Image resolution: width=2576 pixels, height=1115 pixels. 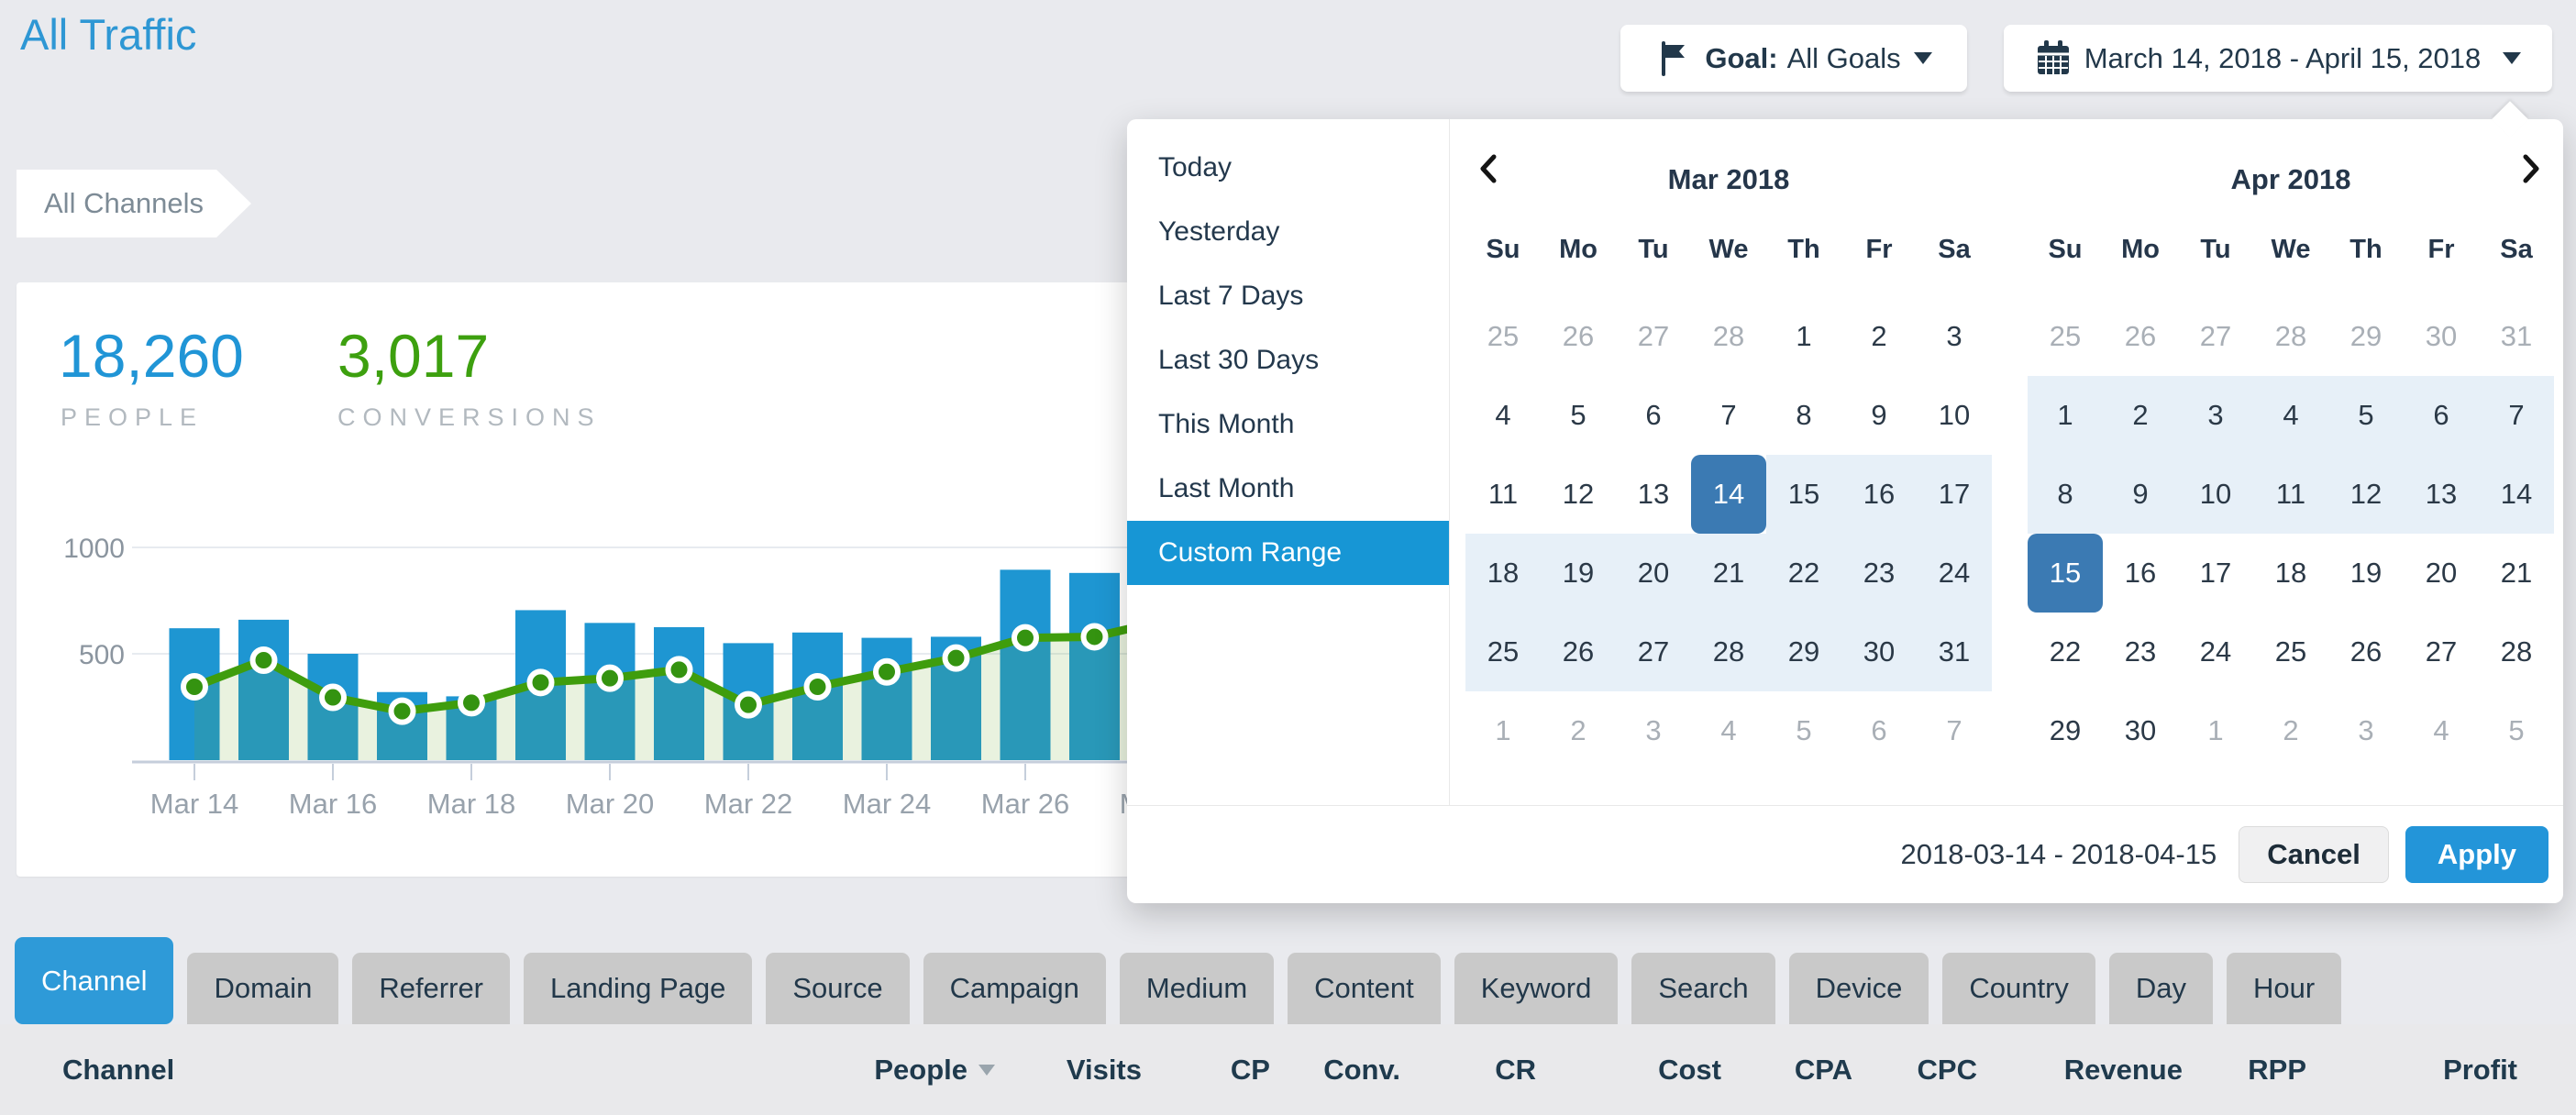 What do you see at coordinates (1335, 1070) in the screenshot?
I see `column-header-conv-: Conv.` at bounding box center [1335, 1070].